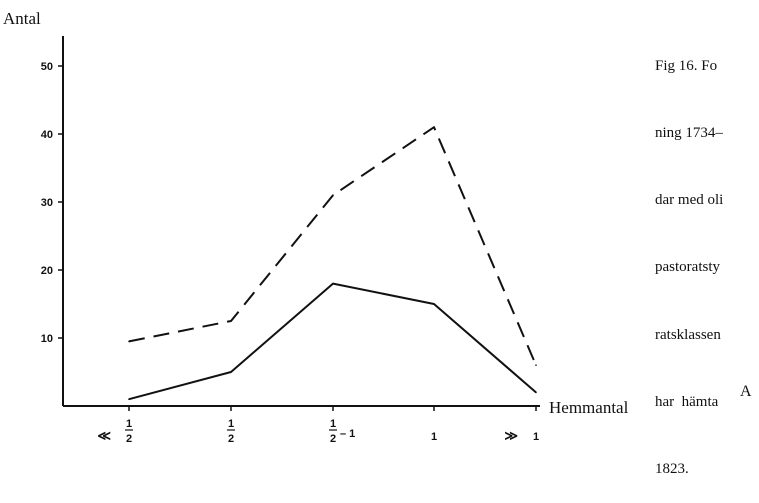  I want to click on caption-line: Fig 16. Fo, so click(686, 65).